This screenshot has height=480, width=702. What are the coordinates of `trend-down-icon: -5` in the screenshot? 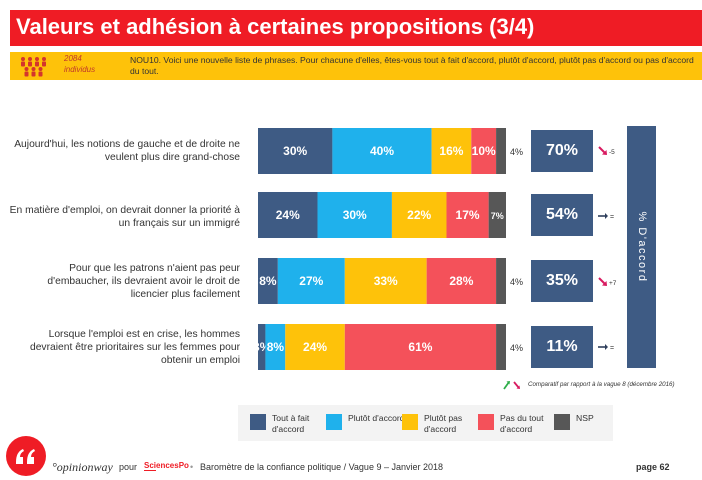 It's located at (606, 151).